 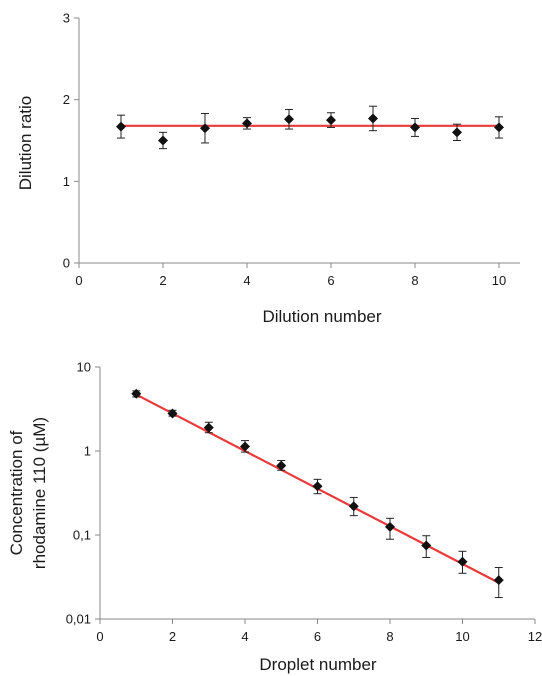 What do you see at coordinates (78, 619) in the screenshot?
I see `y-tick-label: 0,01` at bounding box center [78, 619].